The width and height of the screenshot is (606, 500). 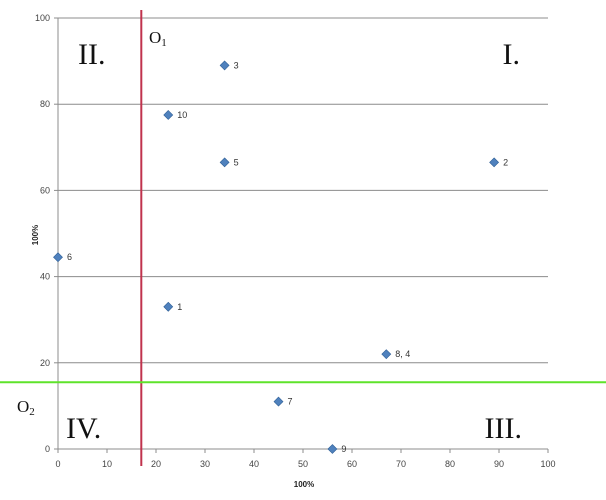 I want to click on x-tick-label: 80, so click(x=450, y=464).